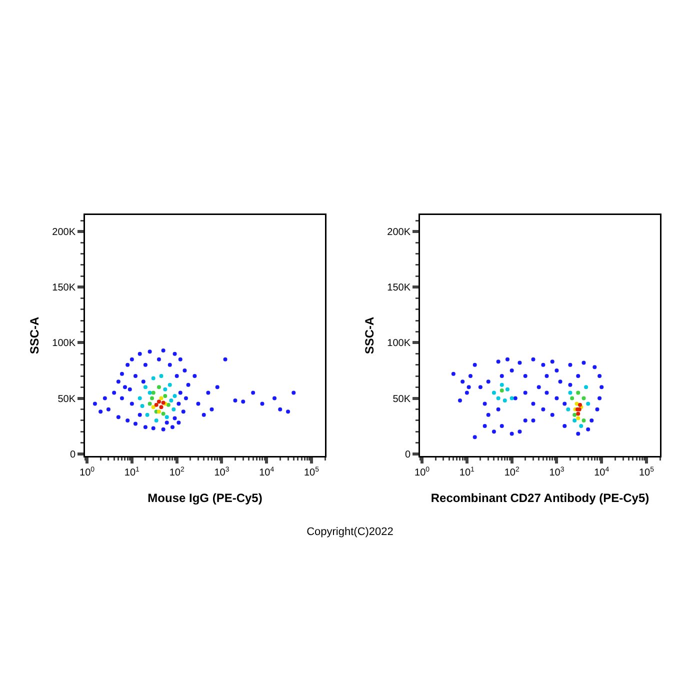  I want to click on x-axis-title: Mouse IgG (PE-Cy5), so click(205, 498).